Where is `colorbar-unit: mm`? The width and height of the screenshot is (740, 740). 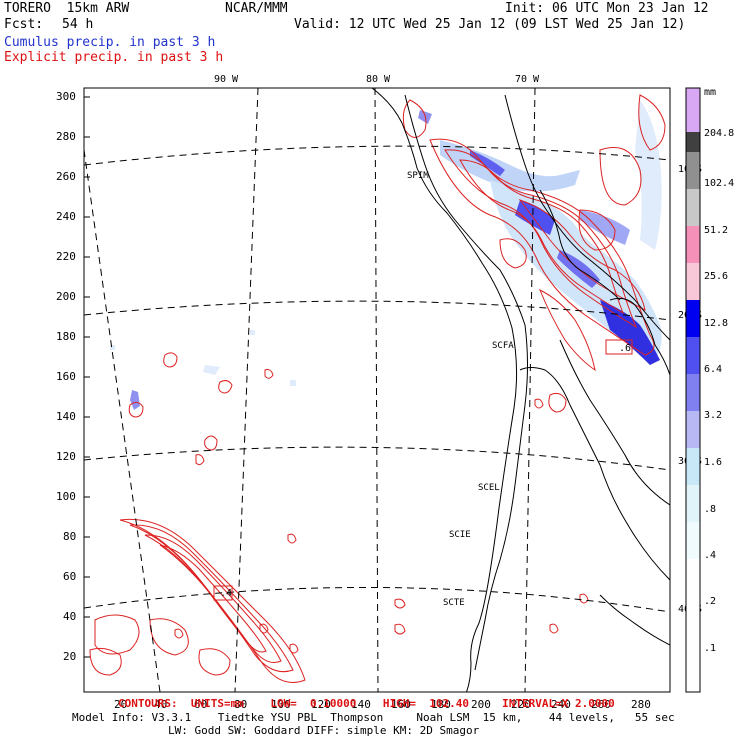
colorbar-unit: mm is located at coordinates (710, 92).